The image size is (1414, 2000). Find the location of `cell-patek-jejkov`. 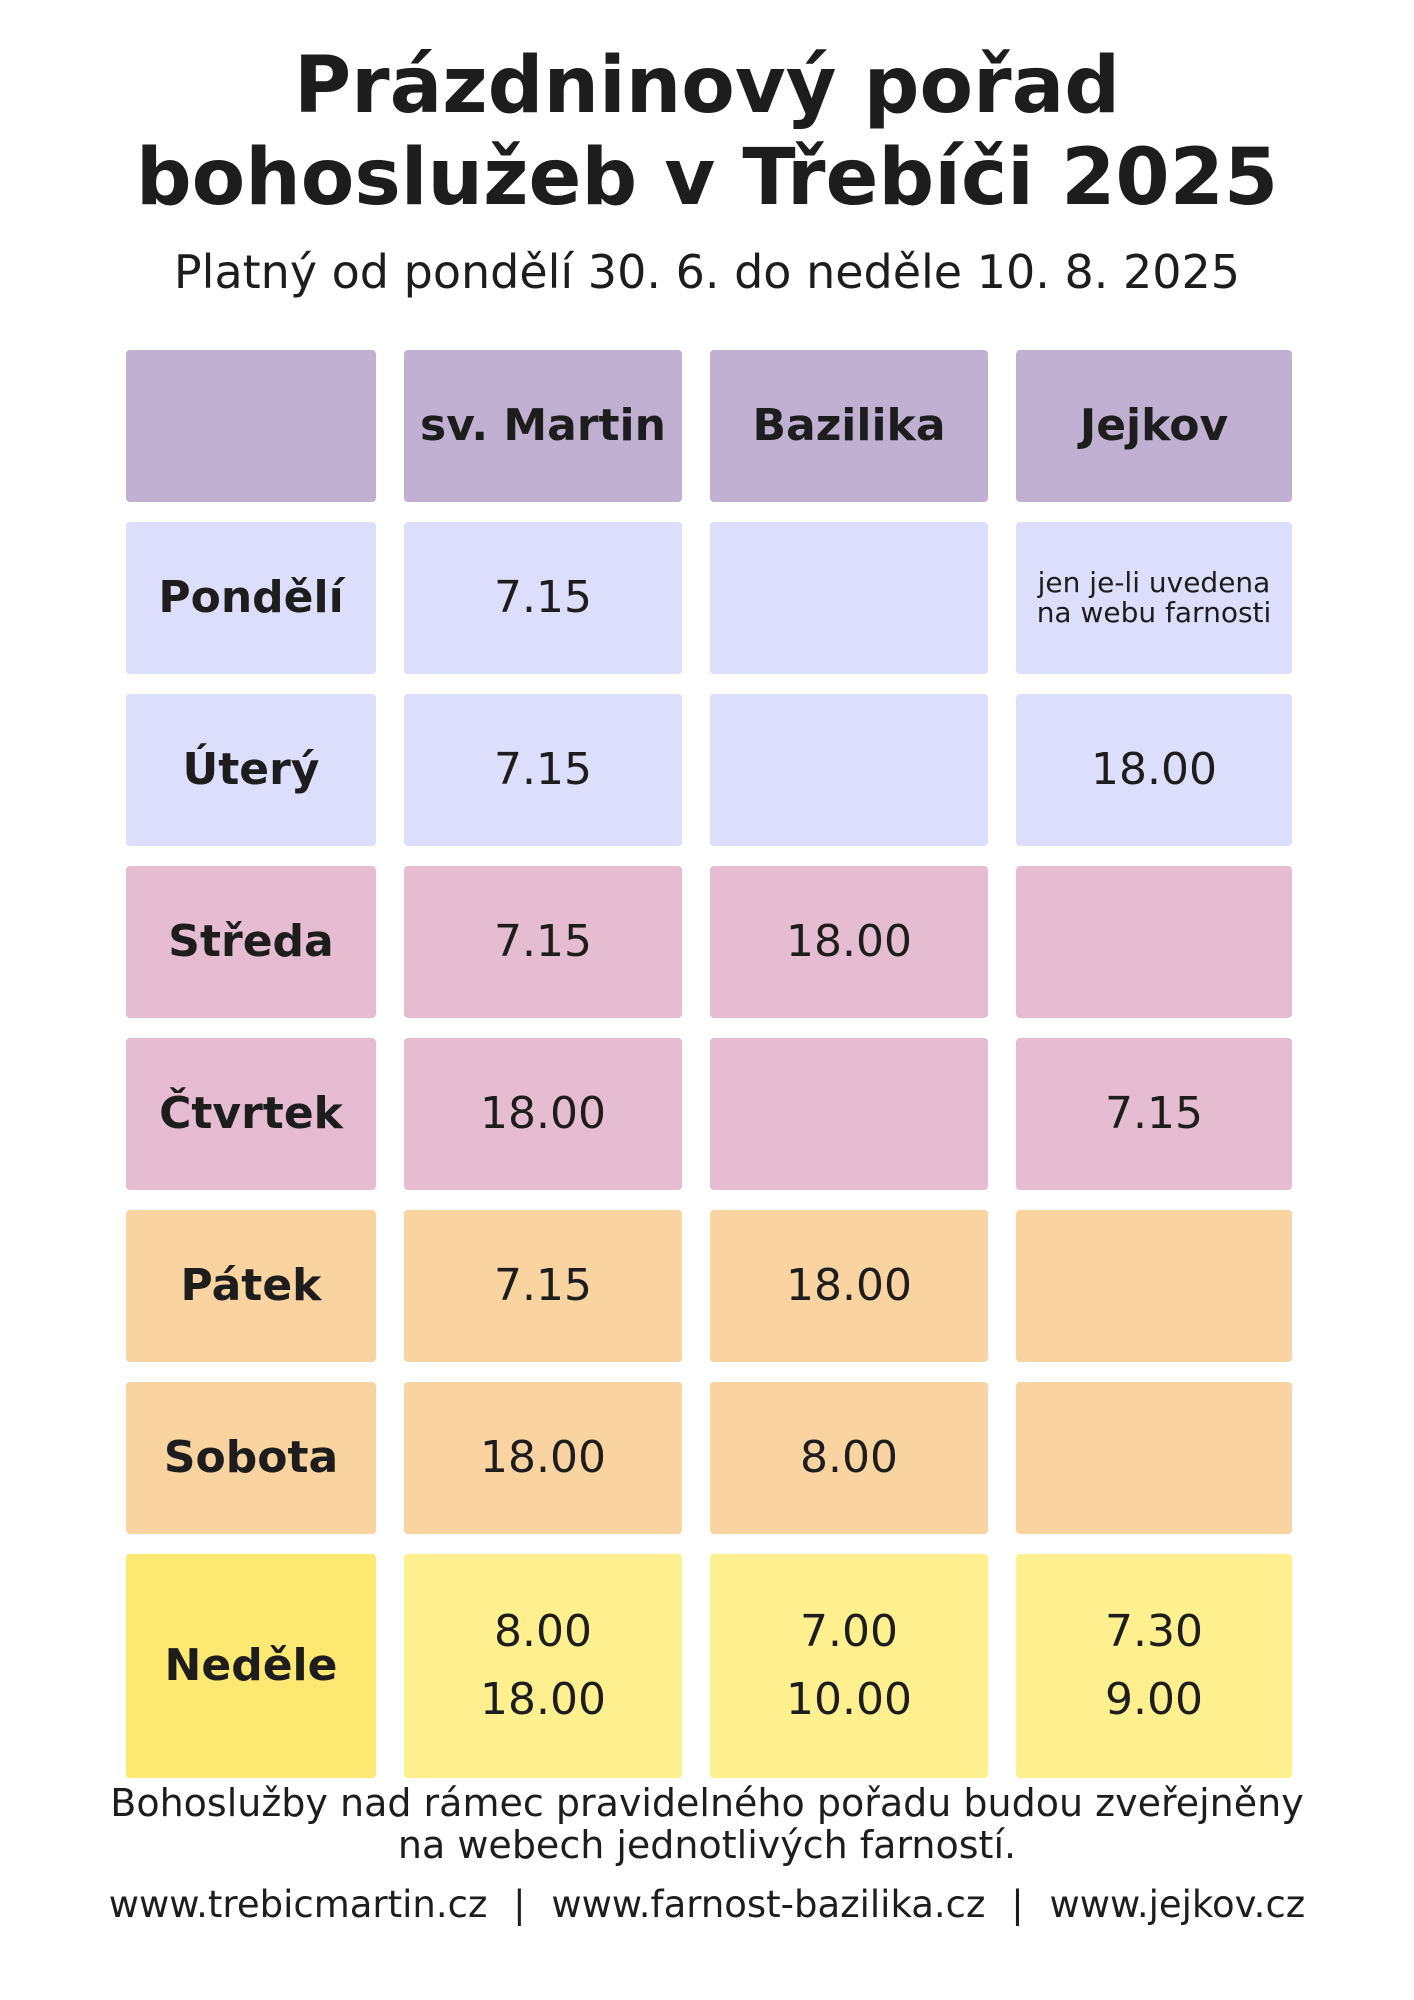

cell-patek-jejkov is located at coordinates (1154, 1286).